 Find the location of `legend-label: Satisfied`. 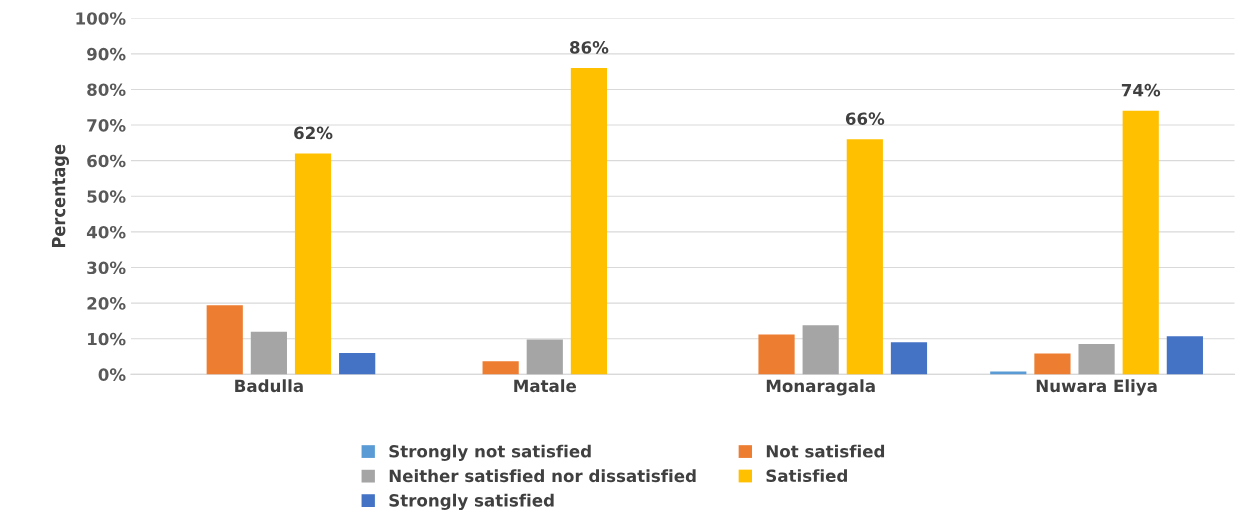

legend-label: Satisfied is located at coordinates (806, 476).